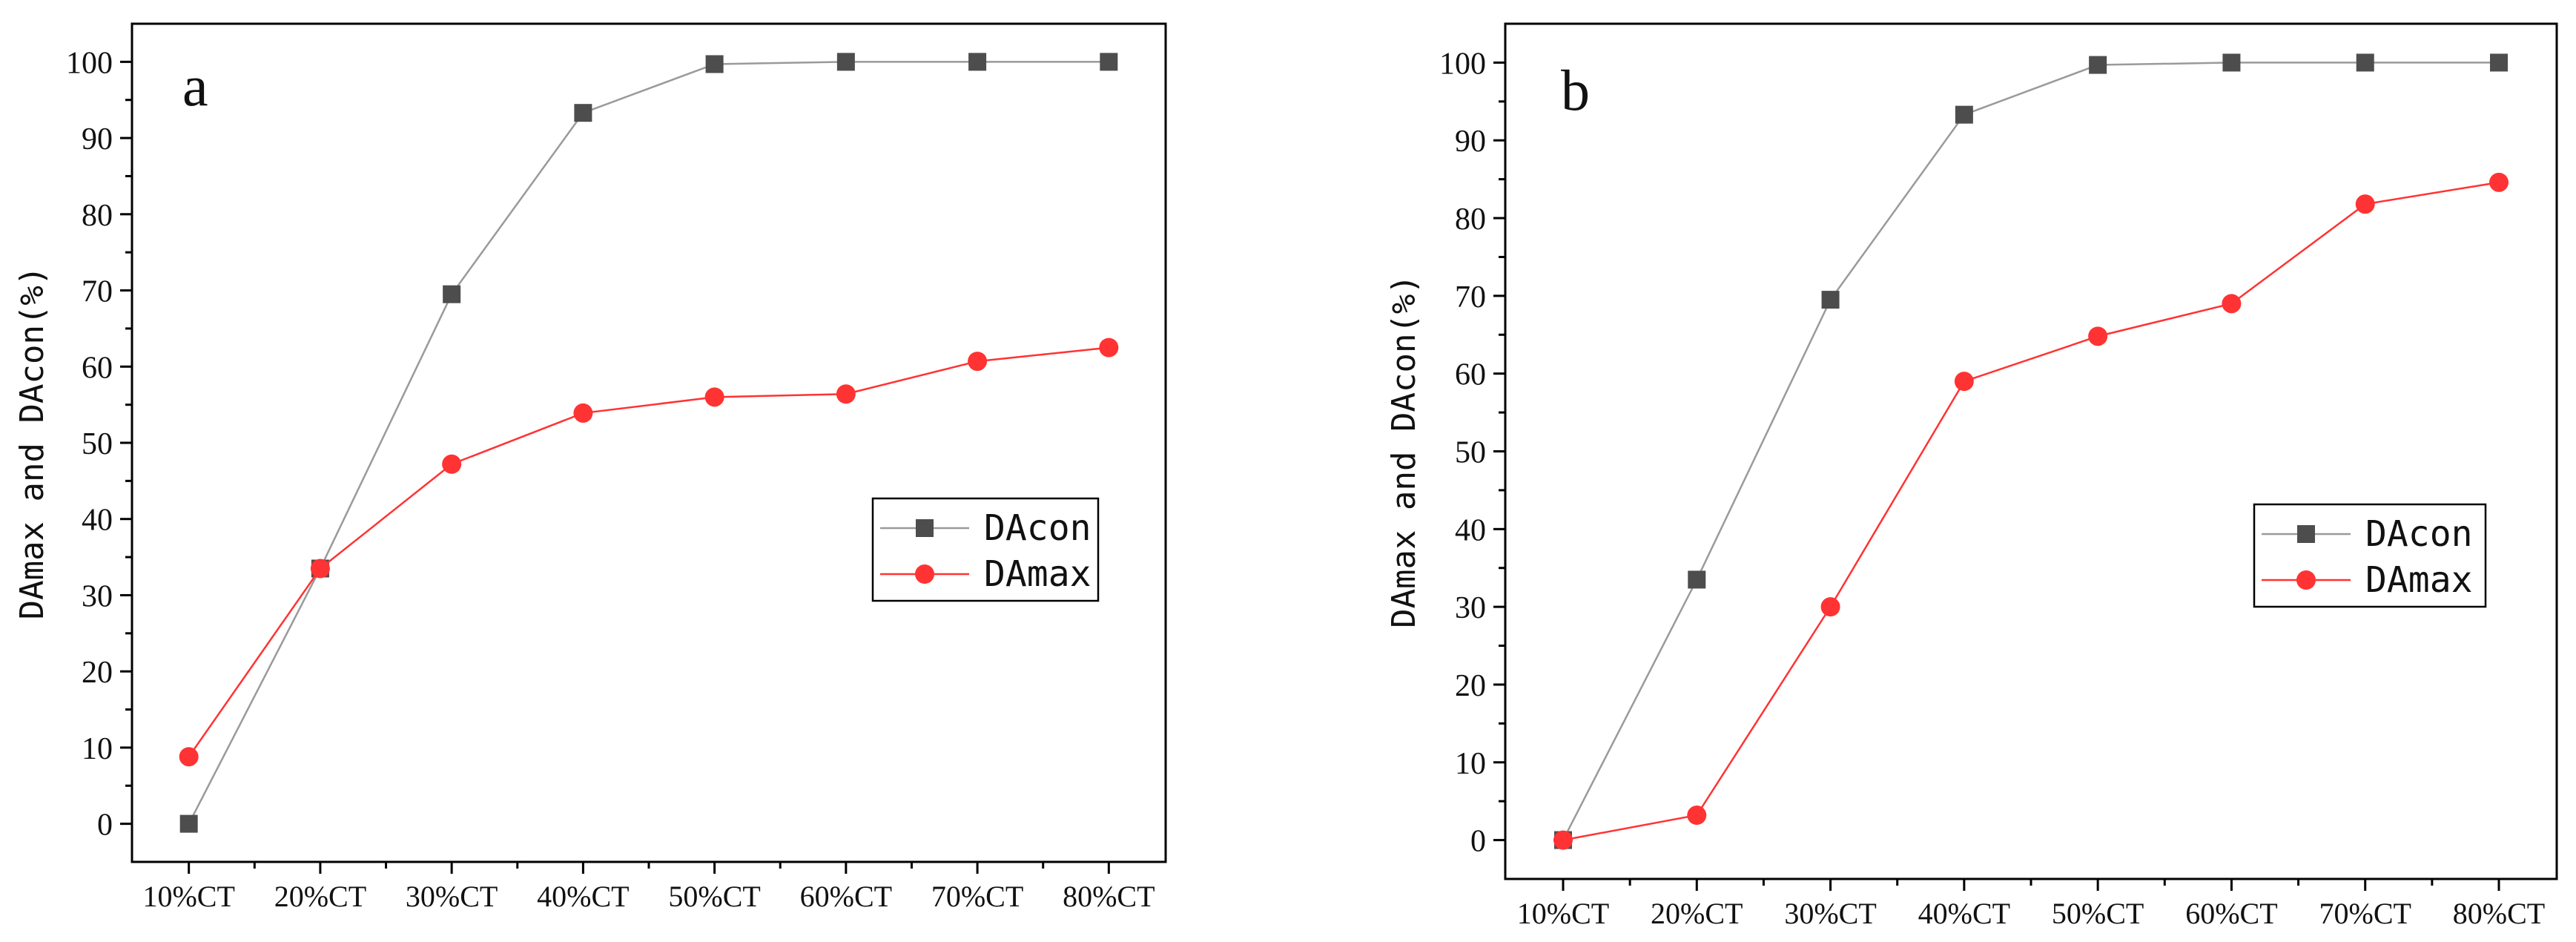 Image resolution: width=2576 pixels, height=942 pixels. I want to click on legend-marker-circle, so click(2306, 580).